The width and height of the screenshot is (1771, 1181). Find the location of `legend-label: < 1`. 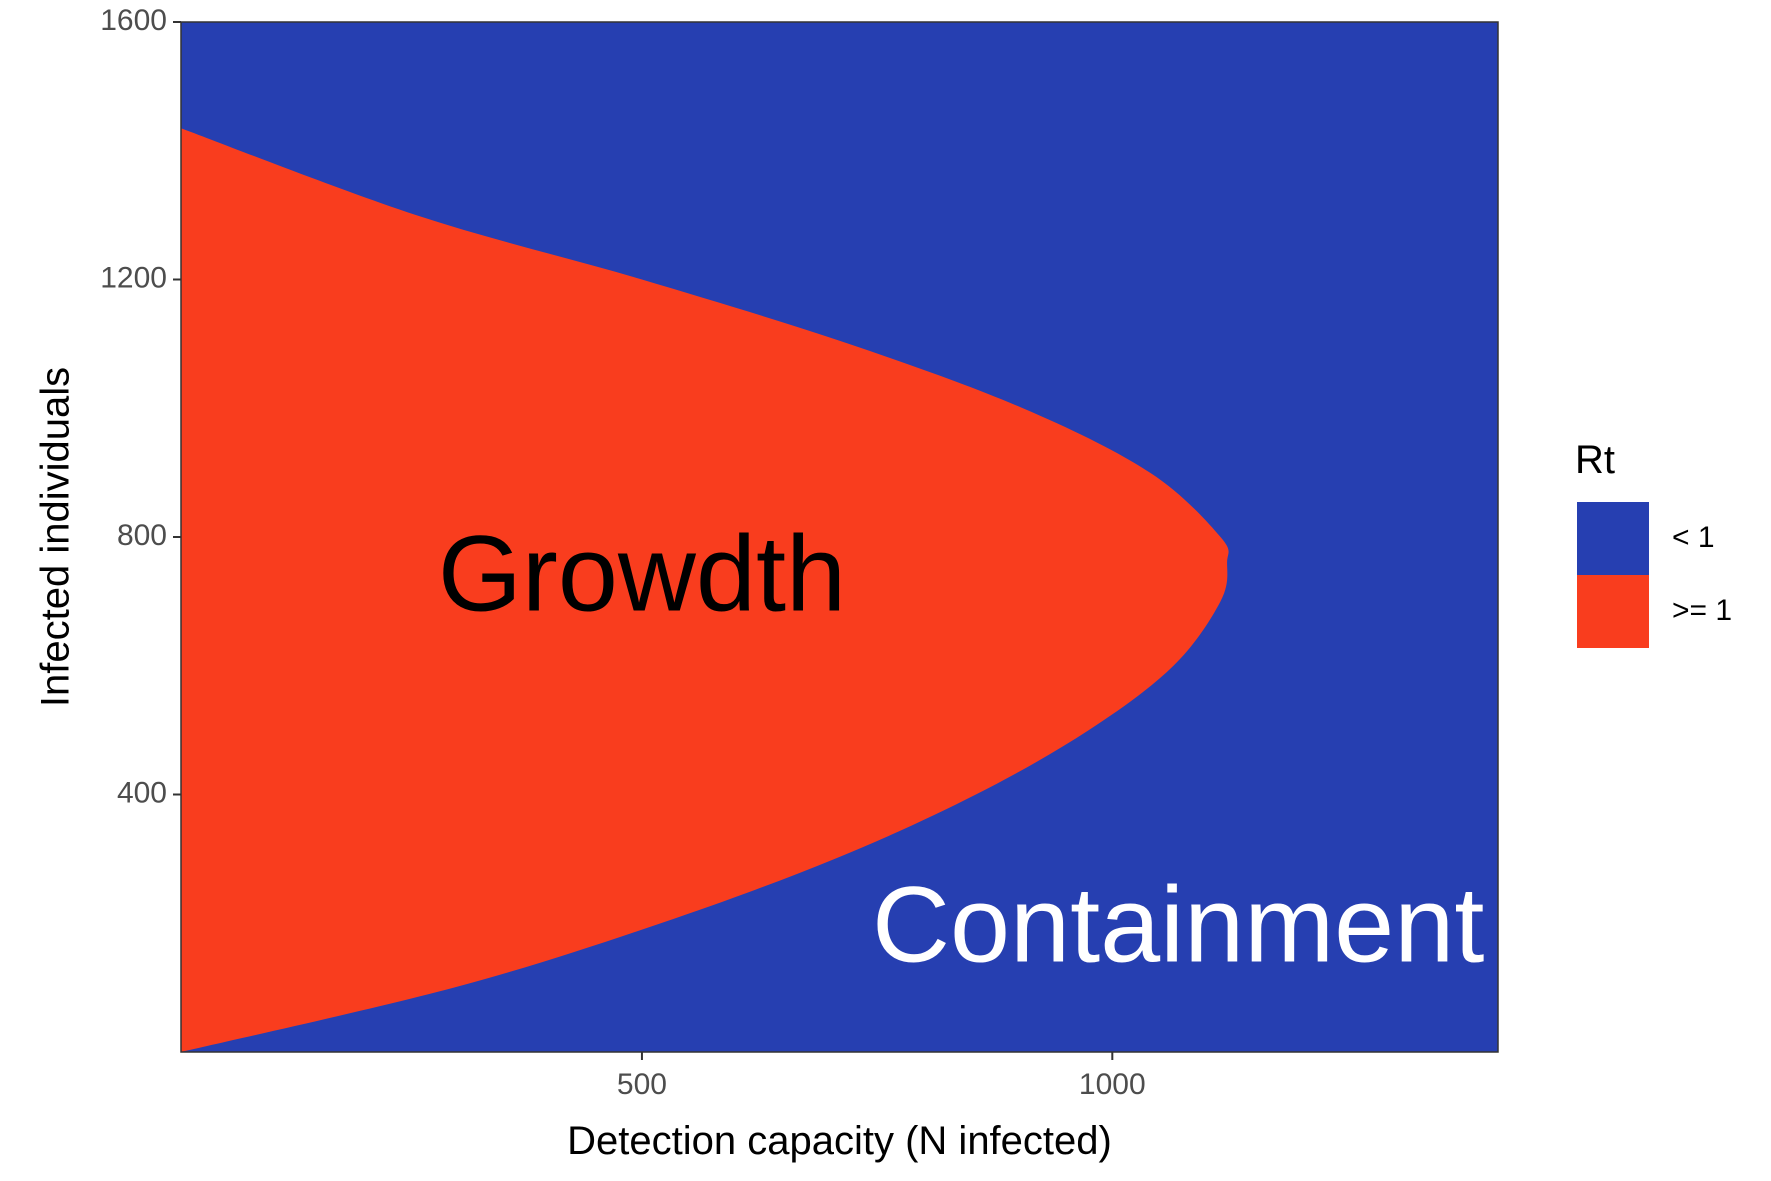

legend-label: < 1 is located at coordinates (1693, 537).